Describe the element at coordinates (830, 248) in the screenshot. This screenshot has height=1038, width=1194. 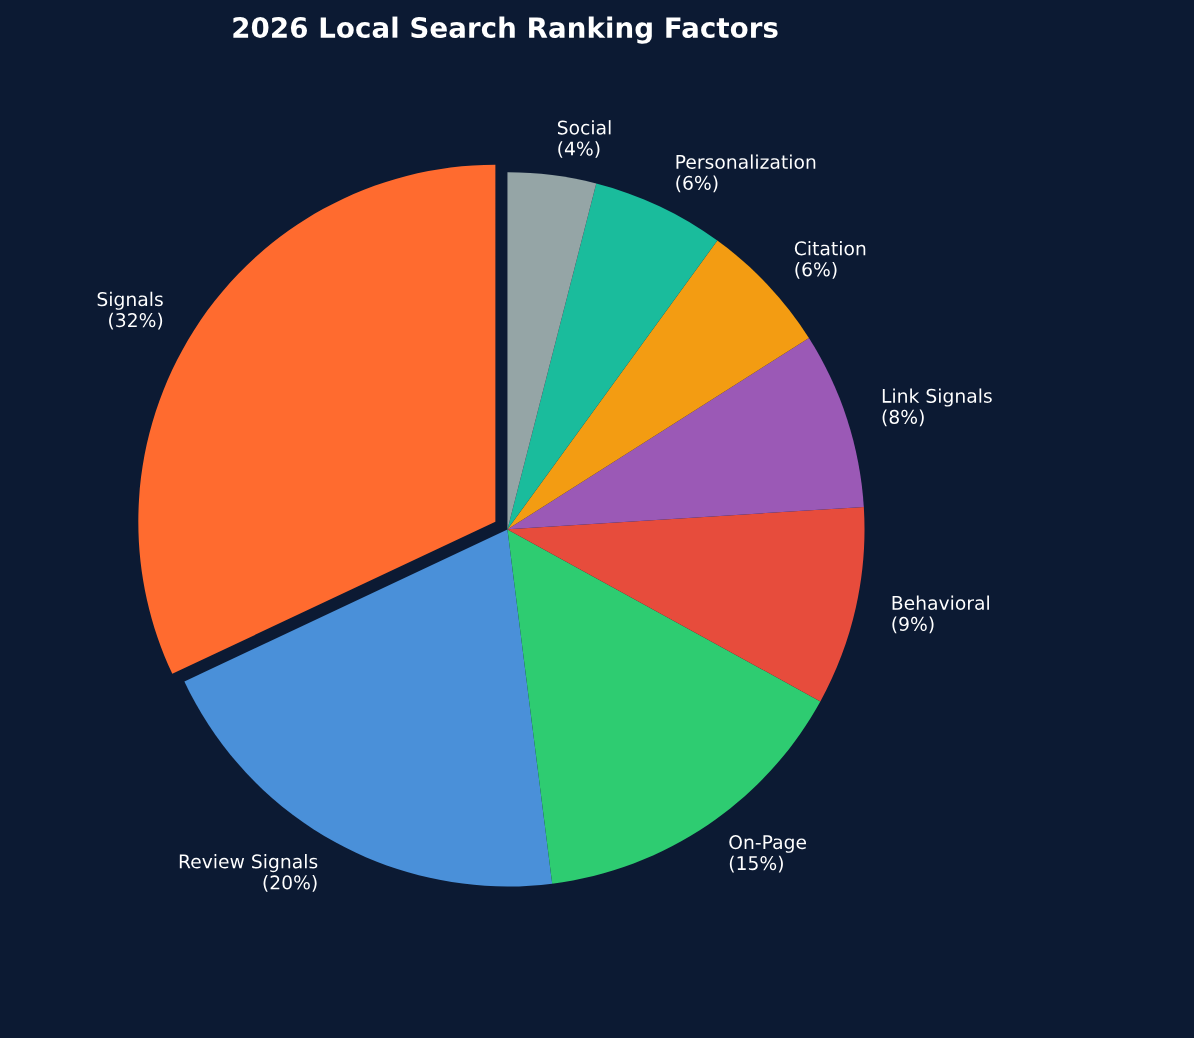
I see `slice-label: Citation` at that location.